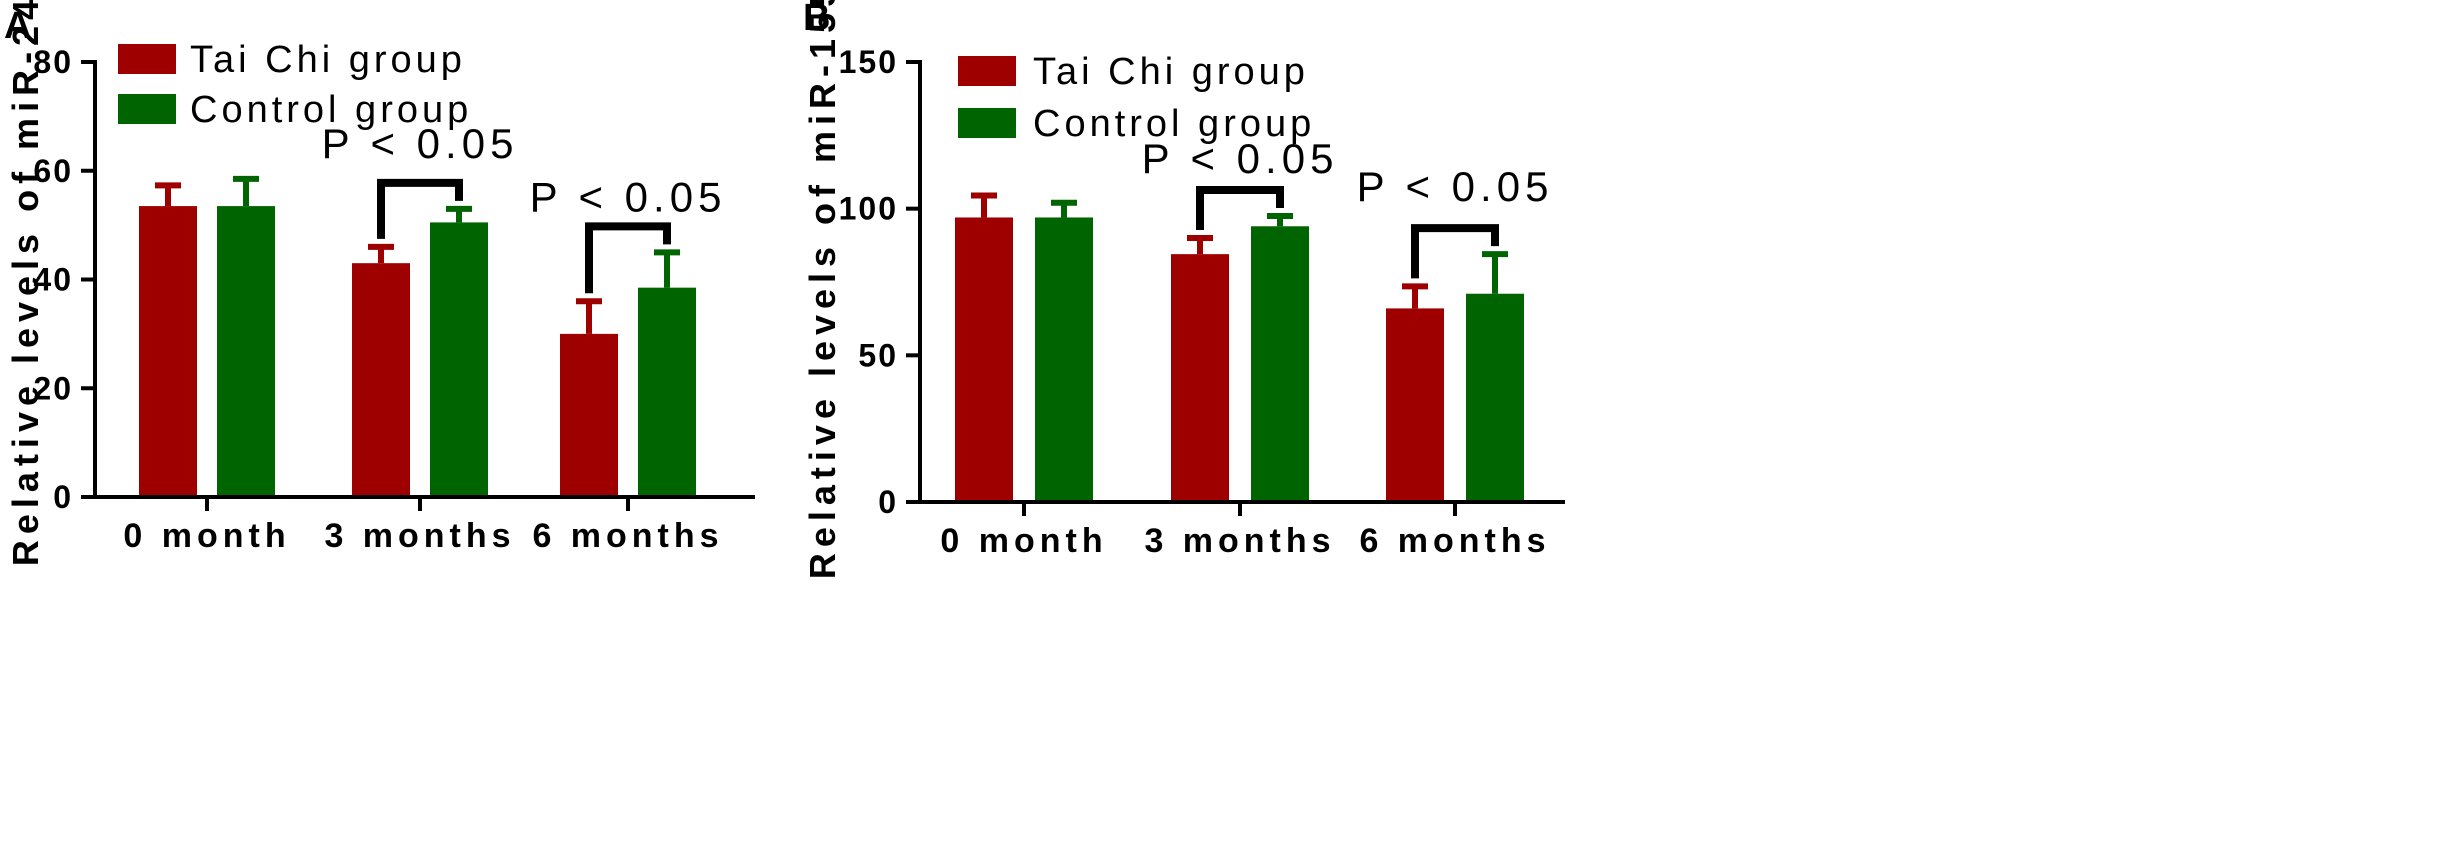 The width and height of the screenshot is (2449, 860). Describe the element at coordinates (53, 171) in the screenshot. I see `y-tick-label: 60` at that location.